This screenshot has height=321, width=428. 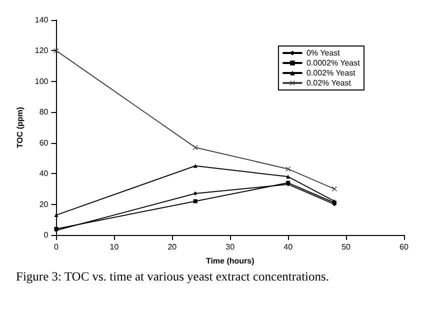 What do you see at coordinates (41, 20) in the screenshot?
I see `y-tick-label: 140` at bounding box center [41, 20].